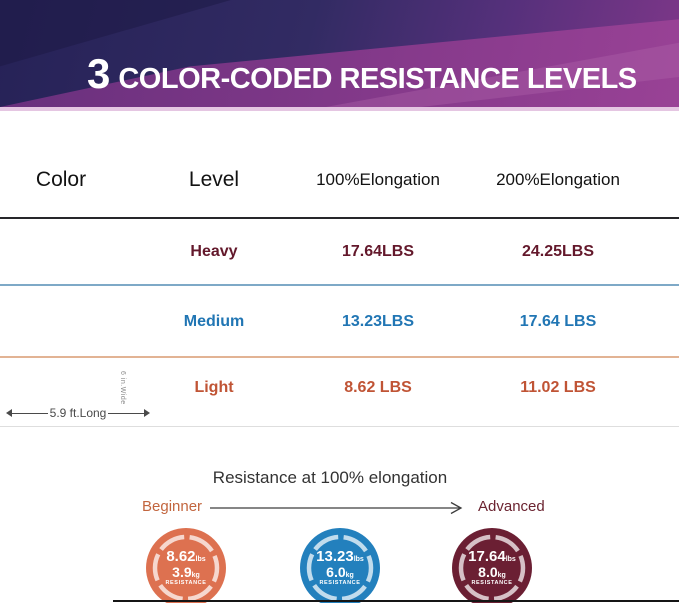  Describe the element at coordinates (147, 413) in the screenshot. I see `arrow-right-icon` at that location.